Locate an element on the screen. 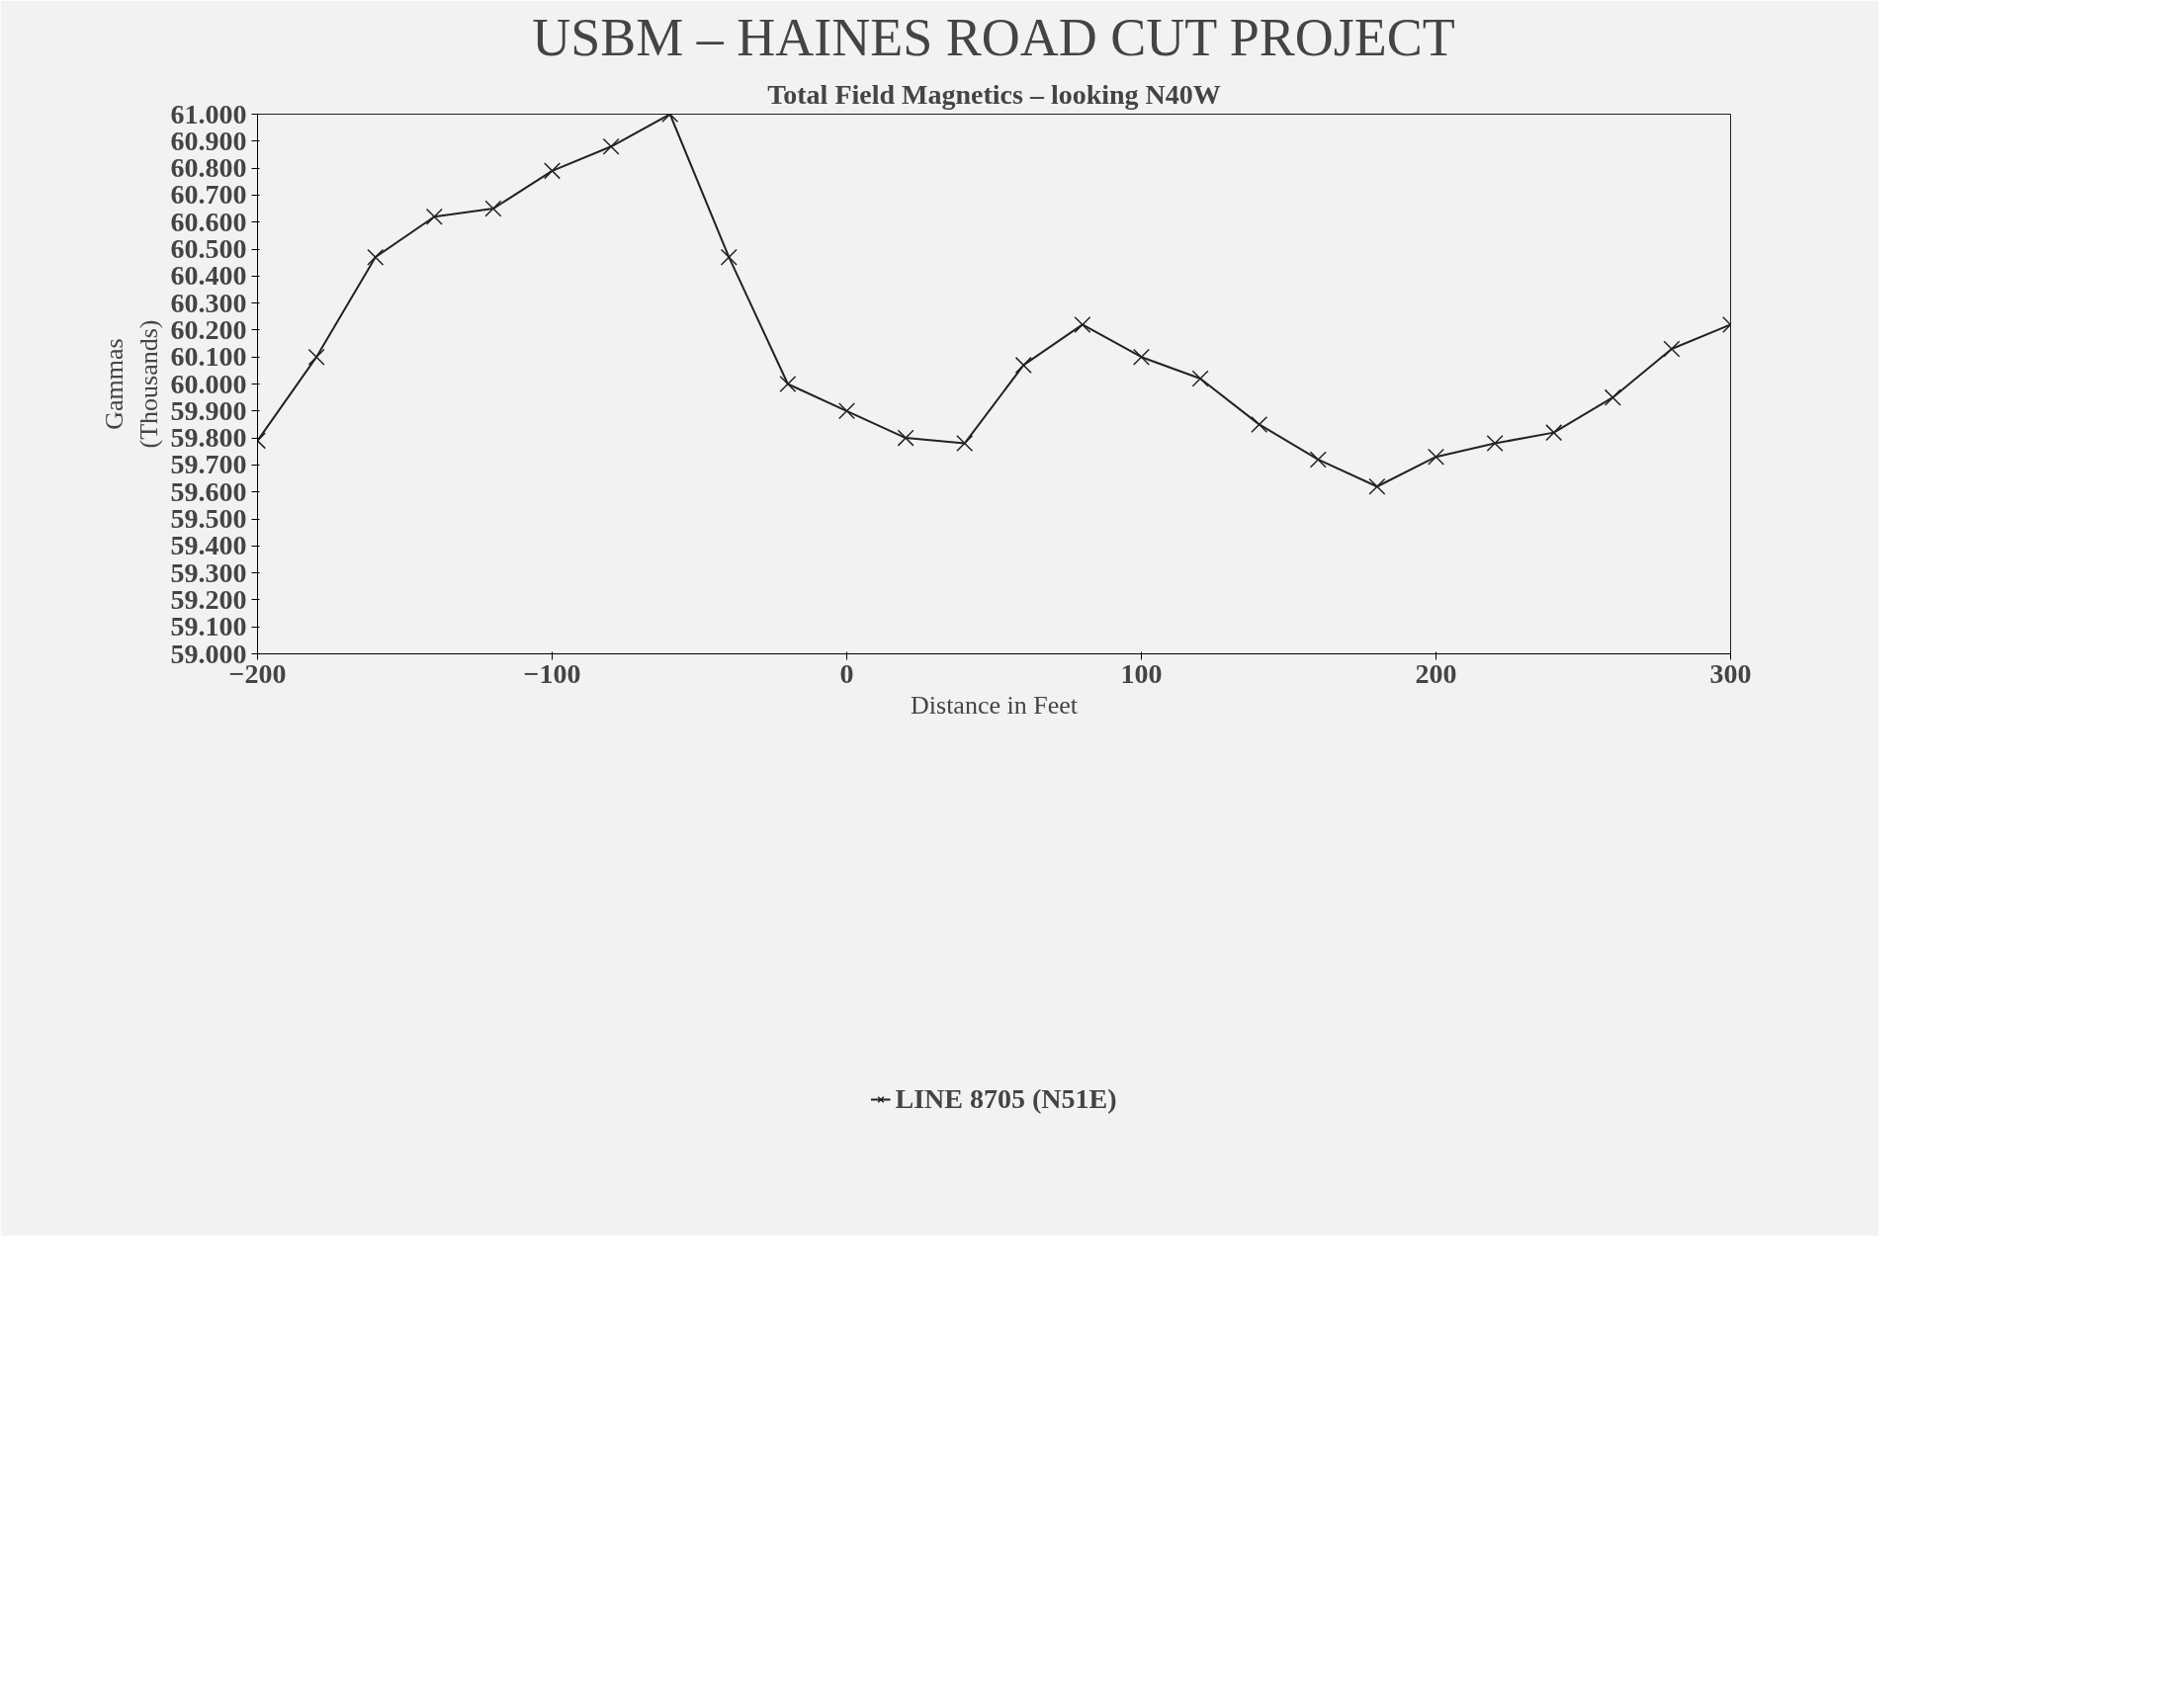 This screenshot has width=2175, height=1708. x-tick-label: 200 is located at coordinates (1436, 673).